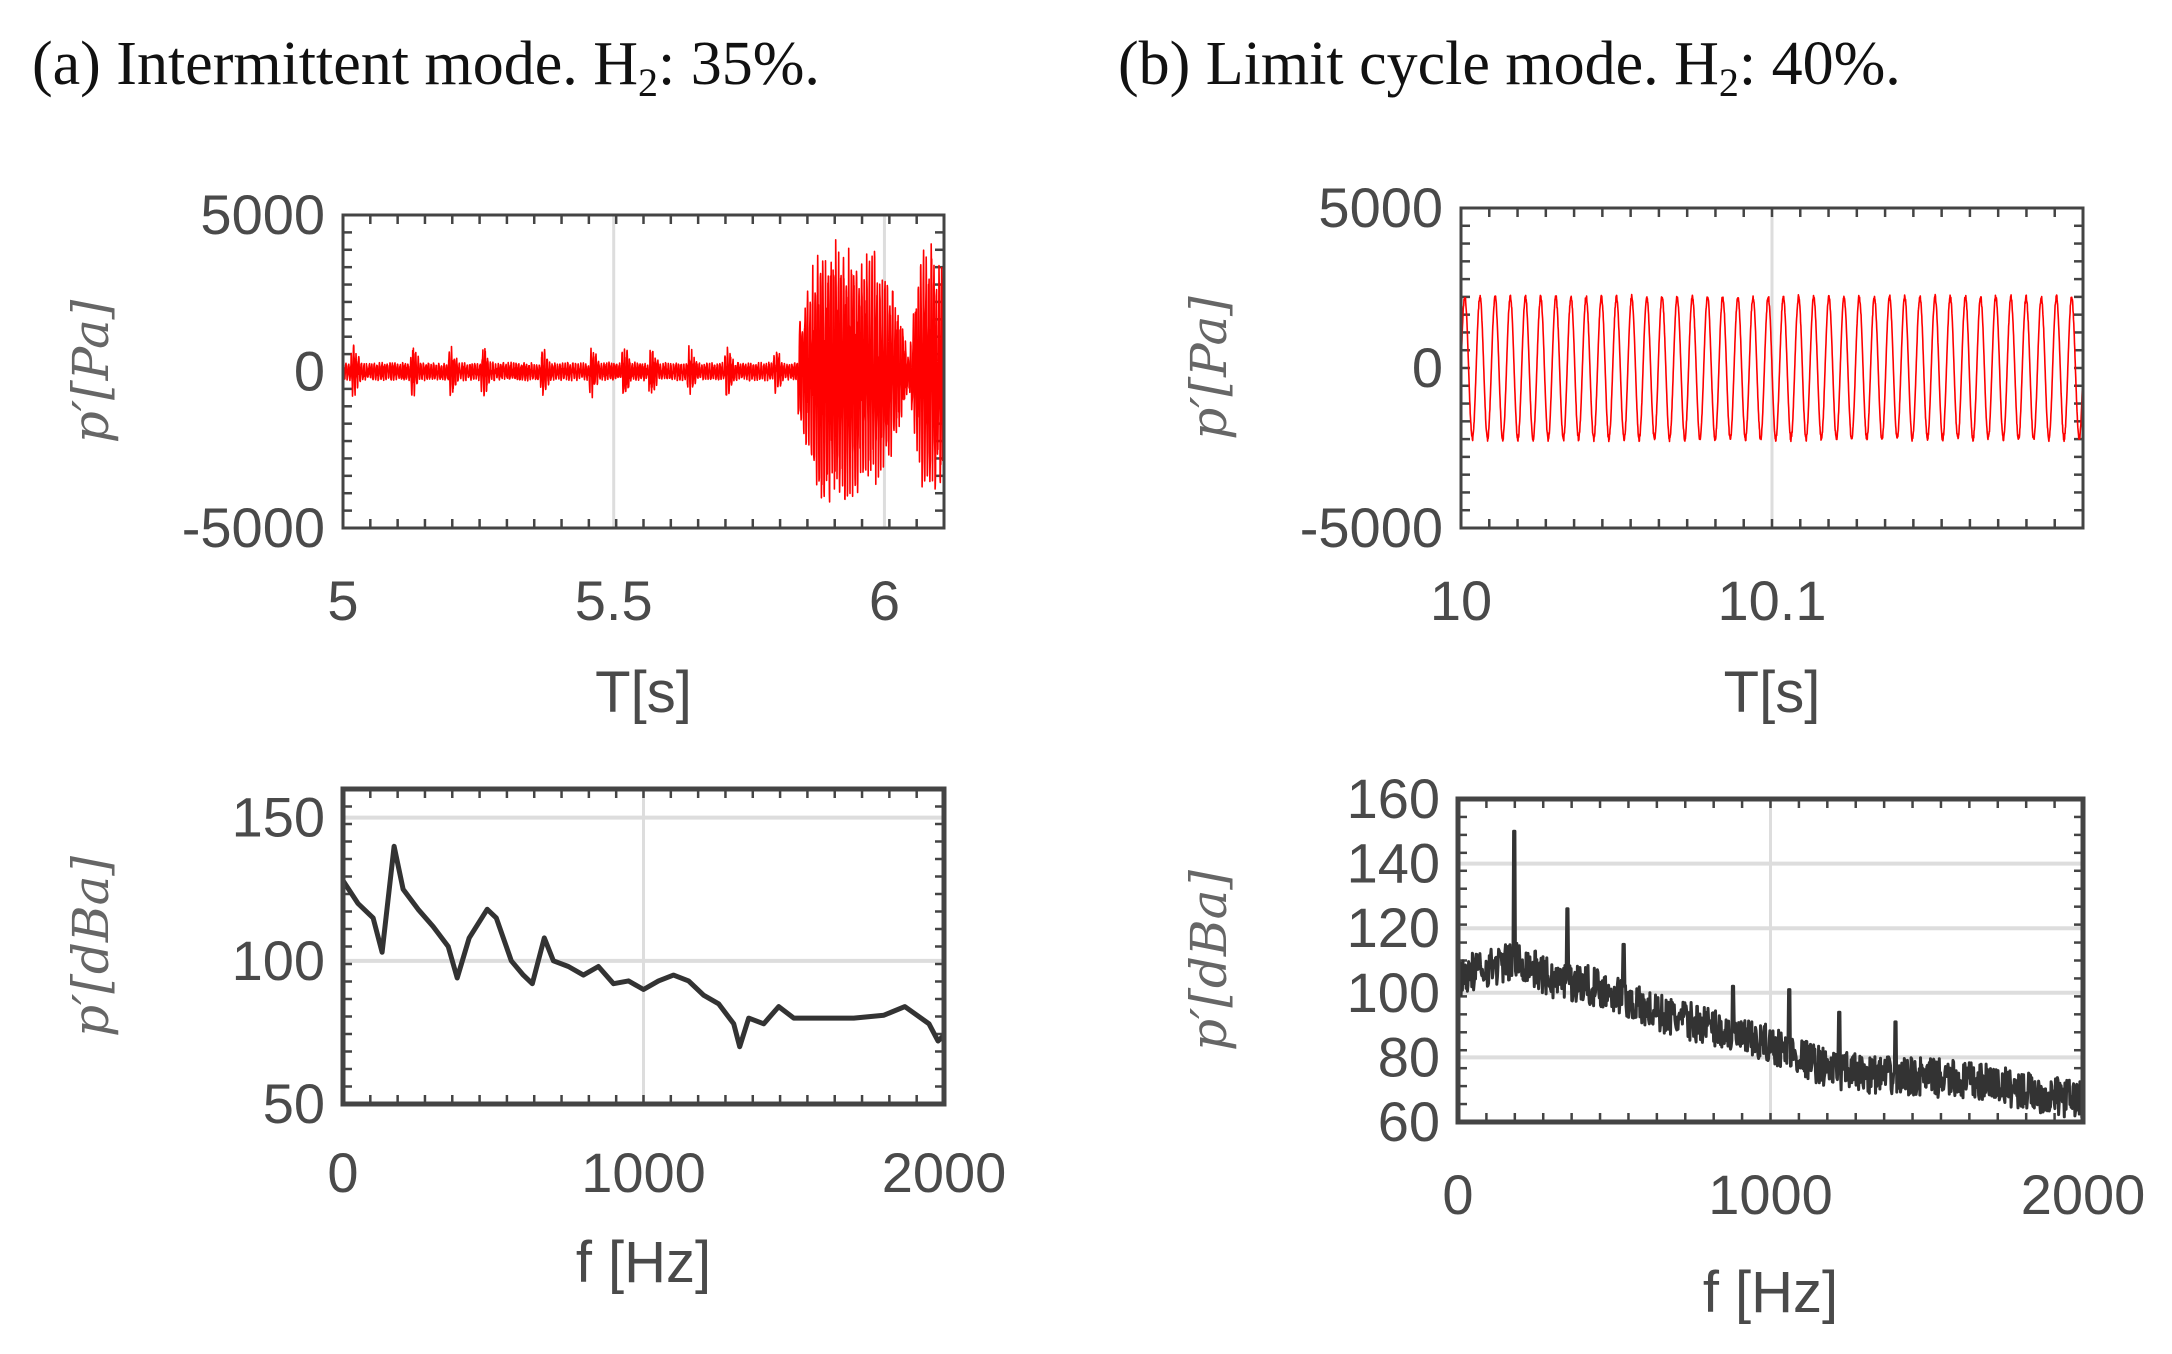 This screenshot has width=2172, height=1354. Describe the element at coordinates (1461, 600) in the screenshot. I see `x-tick-label: 10` at that location.